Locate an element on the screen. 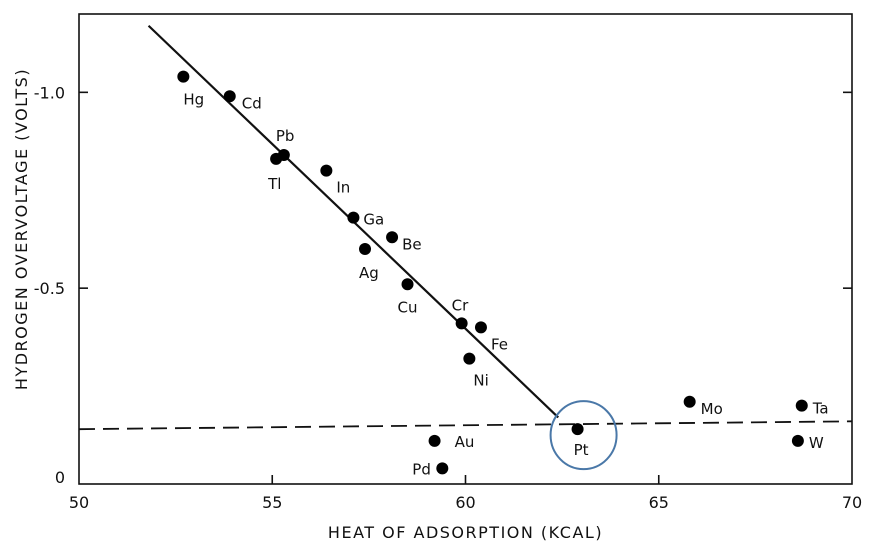 The image size is (871, 544). point-label-cd: Cd is located at coordinates (252, 103).